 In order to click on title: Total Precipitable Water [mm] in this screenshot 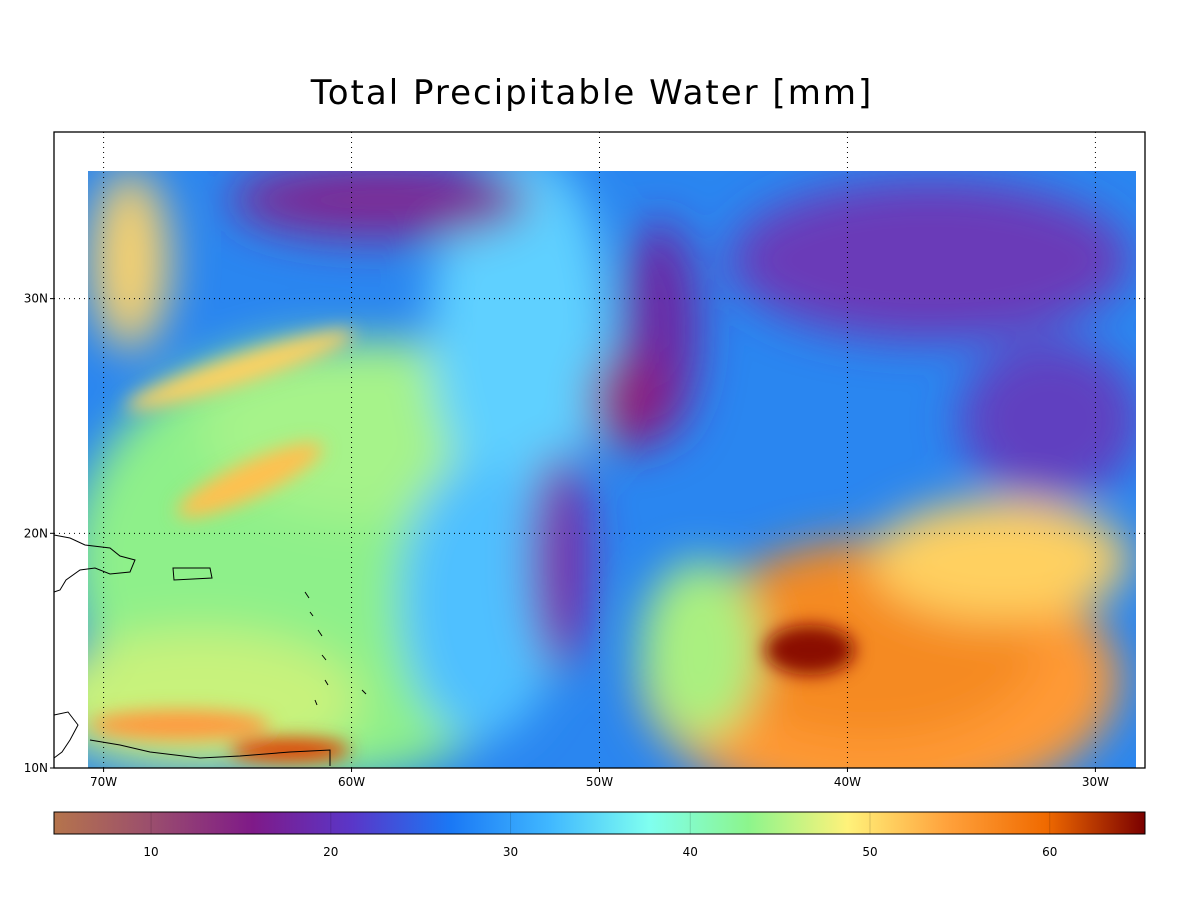, I will do `click(591, 93)`.